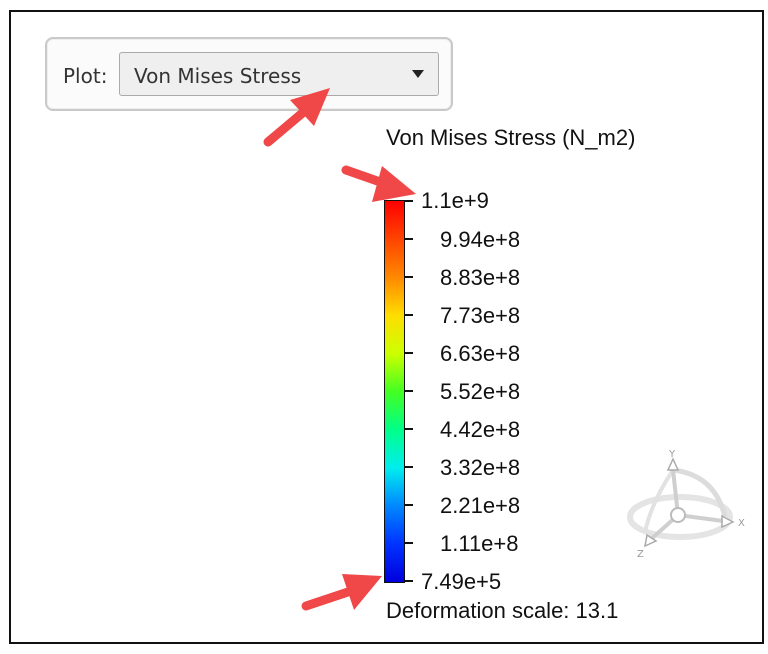  What do you see at coordinates (741, 523) in the screenshot?
I see `triad-x-label: X` at bounding box center [741, 523].